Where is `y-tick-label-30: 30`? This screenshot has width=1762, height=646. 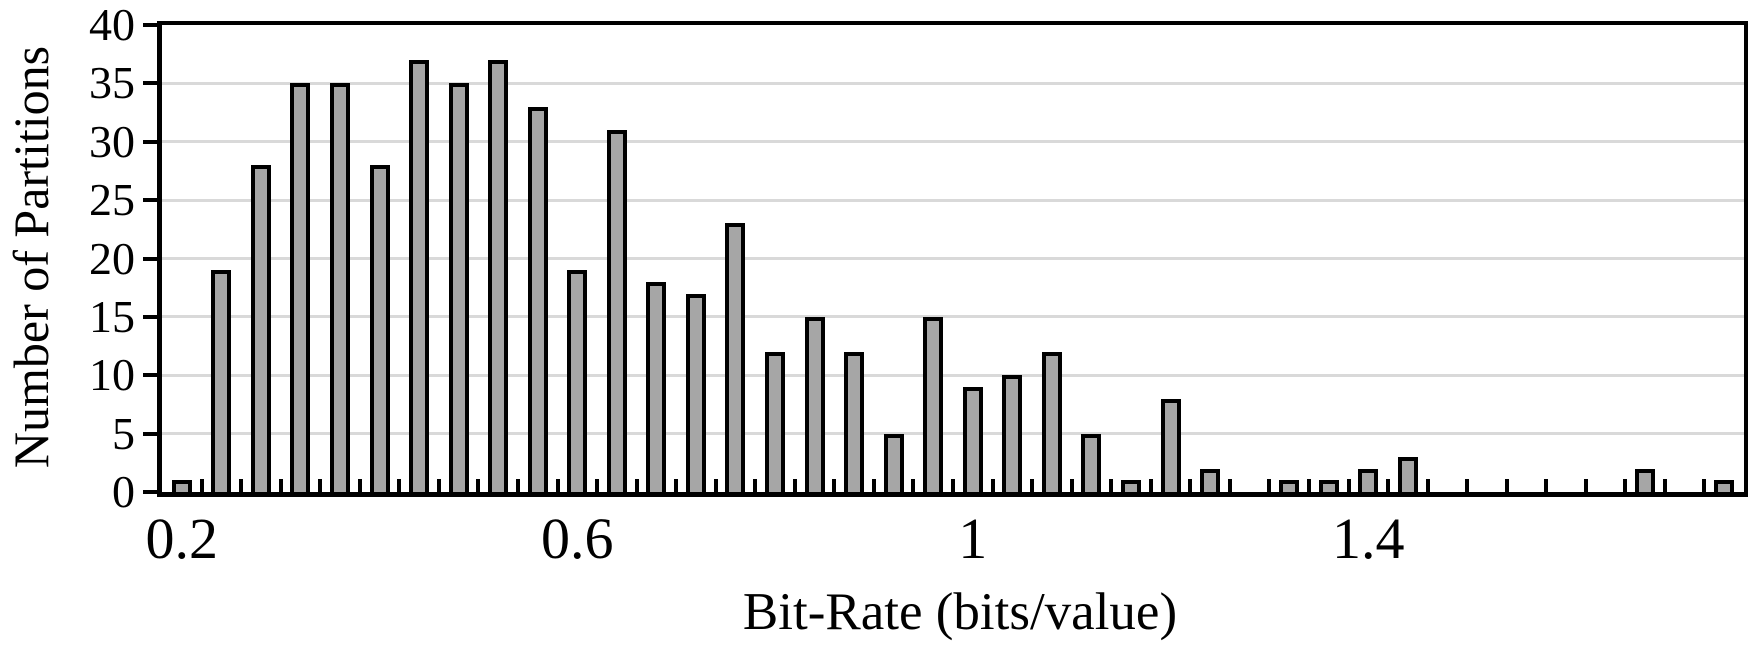
y-tick-label-30: 30 is located at coordinates (112, 141).